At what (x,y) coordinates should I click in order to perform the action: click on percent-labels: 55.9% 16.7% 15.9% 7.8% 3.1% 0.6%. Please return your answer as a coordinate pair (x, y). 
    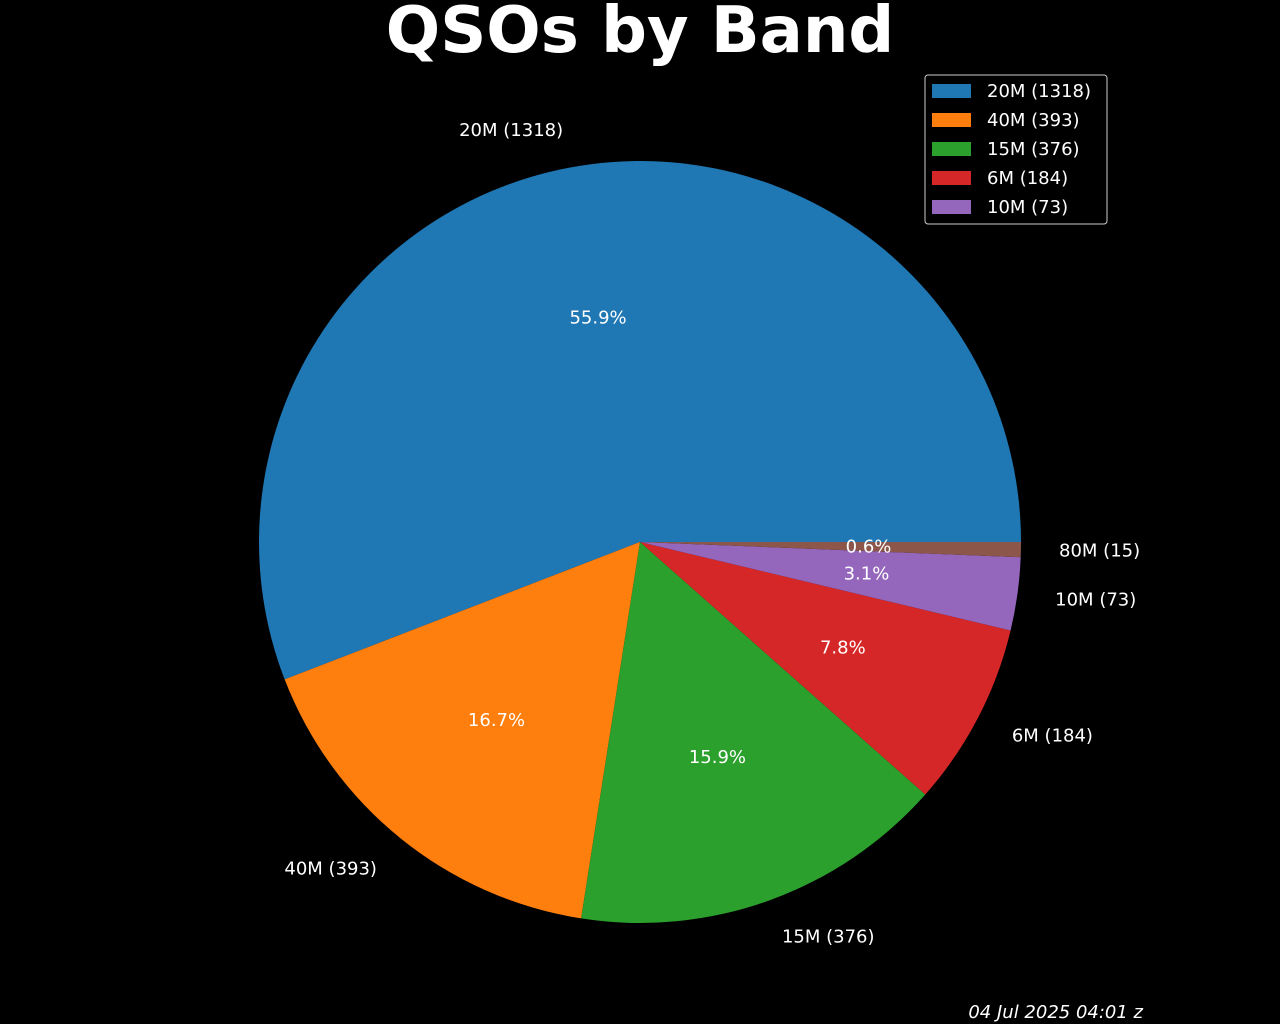
    Looking at the image, I should click on (679, 537).